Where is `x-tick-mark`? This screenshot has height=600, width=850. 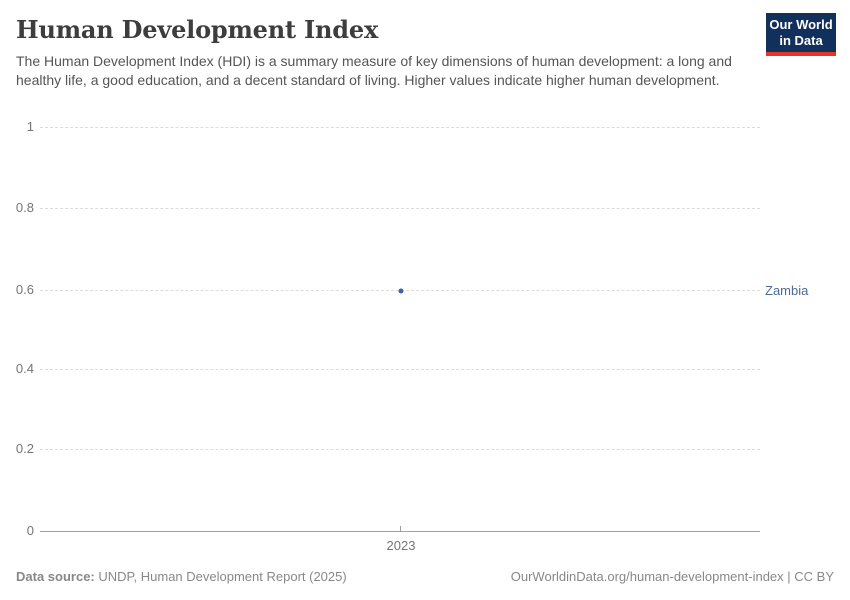
x-tick-mark is located at coordinates (400, 528).